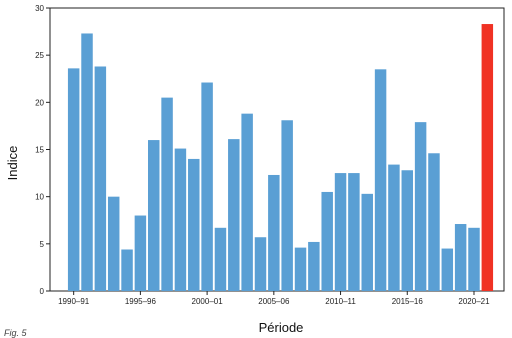  Describe the element at coordinates (15, 333) in the screenshot. I see `figure-caption: Fig. 5` at that location.